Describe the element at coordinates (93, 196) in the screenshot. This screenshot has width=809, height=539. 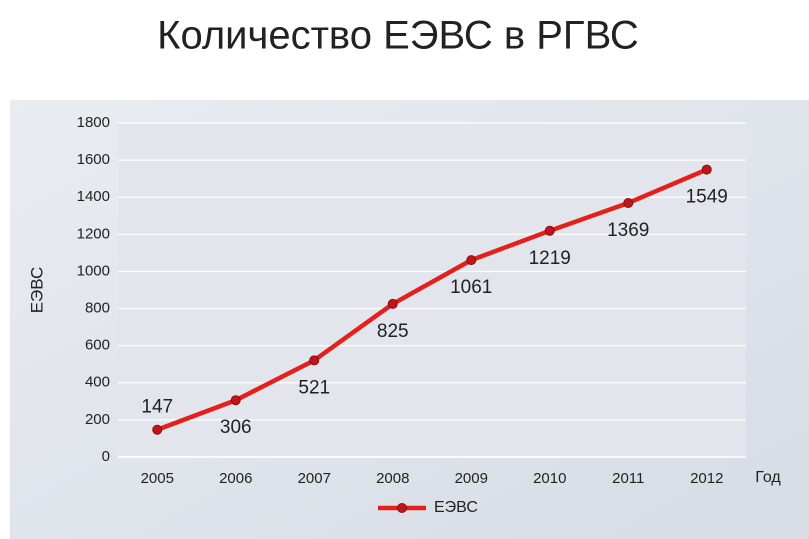
I see `y-tick-label: 1400` at that location.